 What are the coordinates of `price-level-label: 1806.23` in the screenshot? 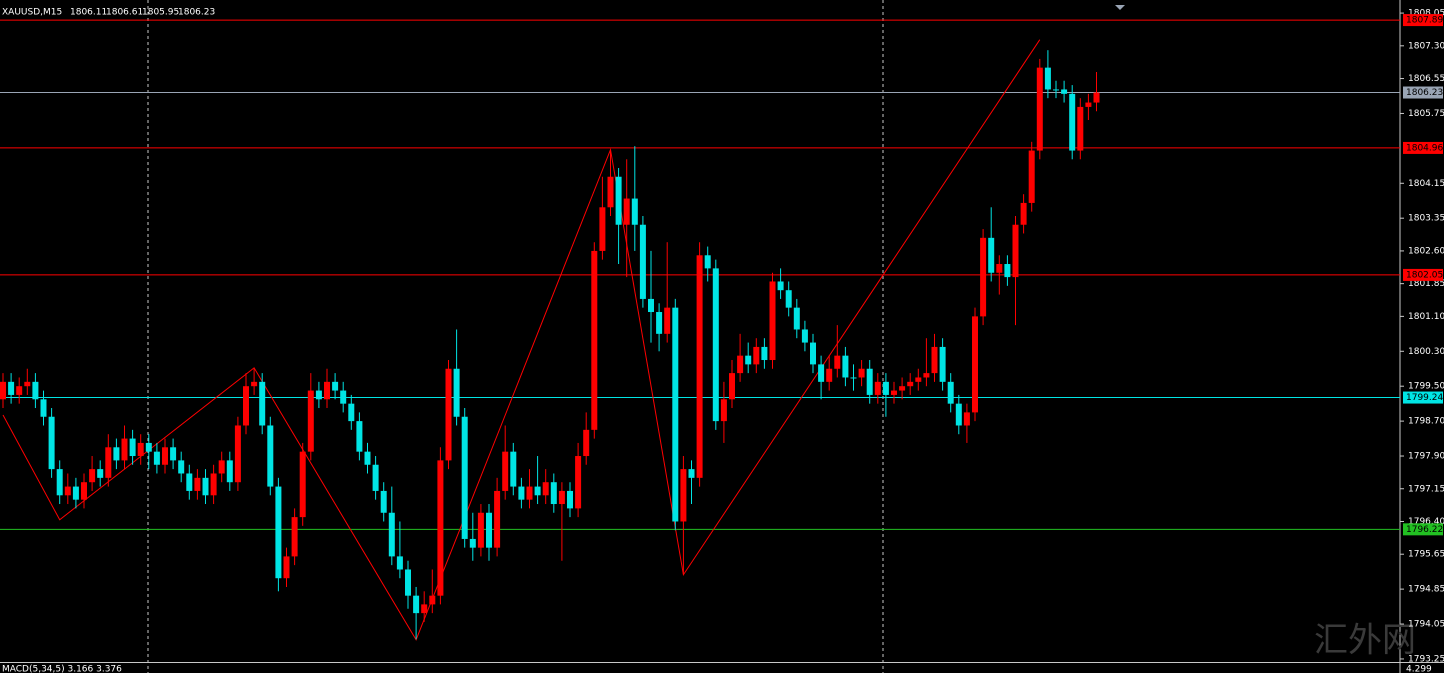 It's located at (1424, 93).